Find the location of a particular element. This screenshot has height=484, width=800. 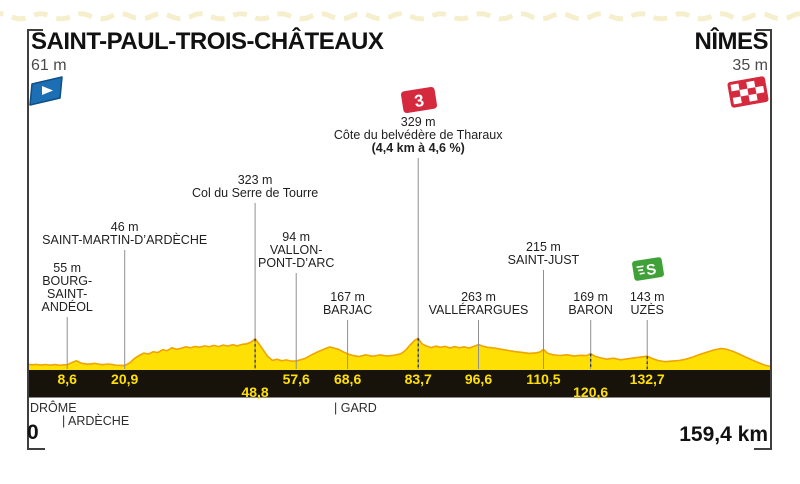

distance-km-label: 20,9 is located at coordinates (125, 379).